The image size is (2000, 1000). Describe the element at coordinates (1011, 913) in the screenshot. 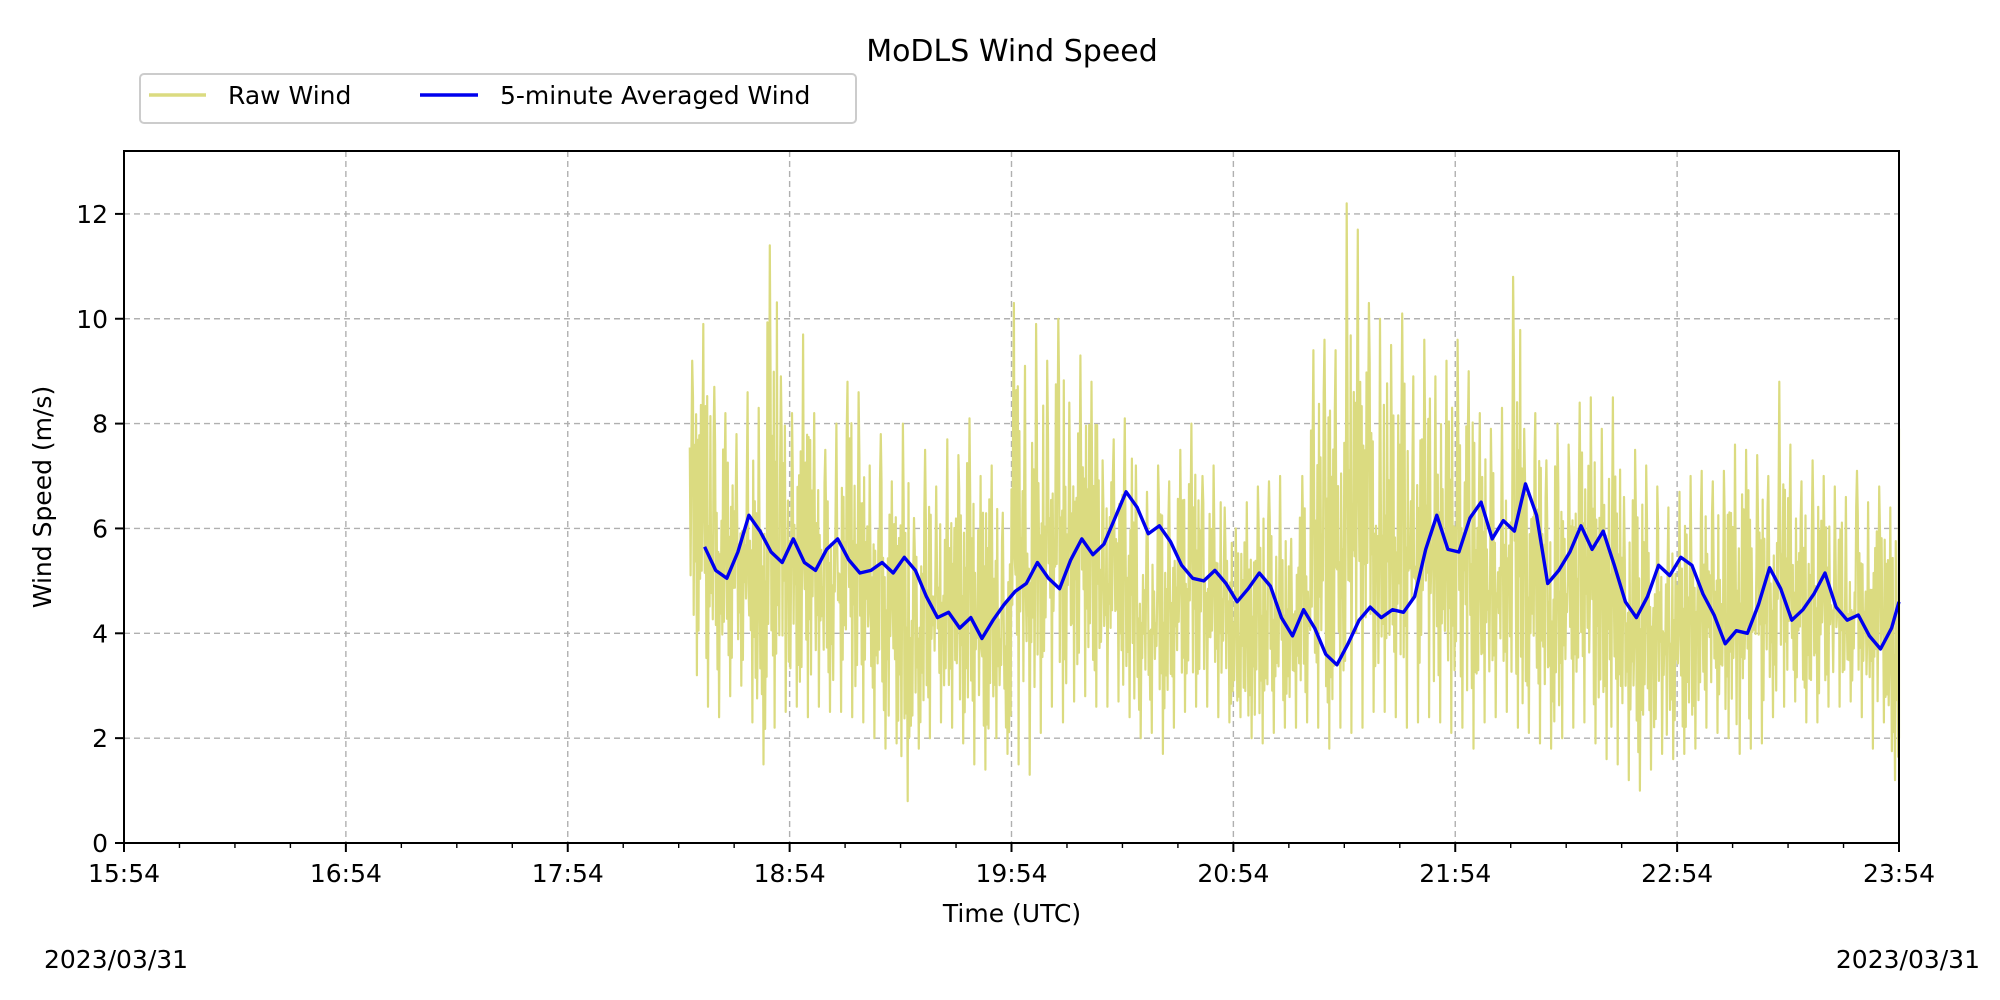

I see `x-axis-title: Time (UTC)` at that location.